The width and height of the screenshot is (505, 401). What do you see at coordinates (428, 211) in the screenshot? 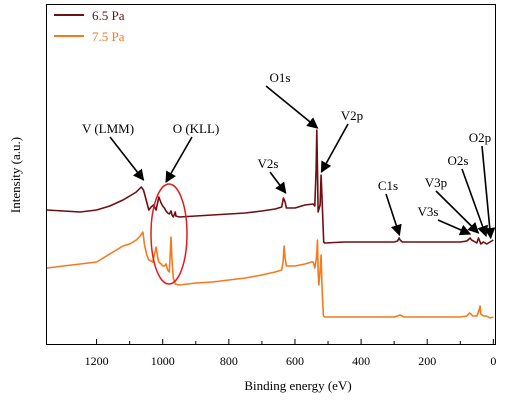
I see `annotation-v3s: V3s` at bounding box center [428, 211].